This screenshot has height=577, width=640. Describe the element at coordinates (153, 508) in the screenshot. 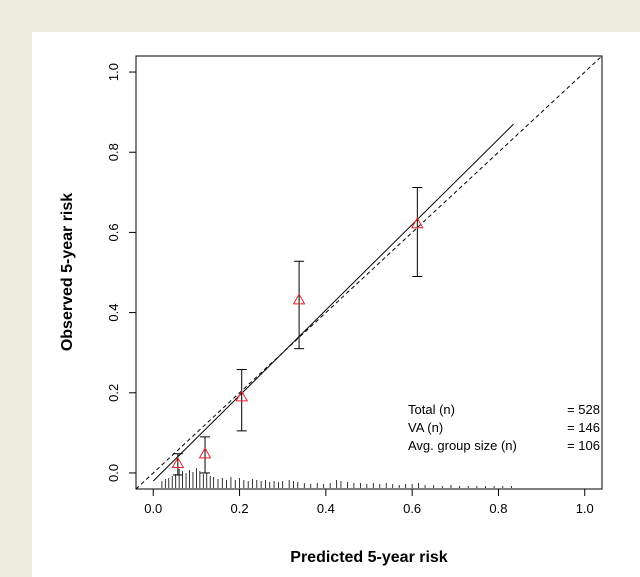

I see `x-tick-label: 0.0` at that location.